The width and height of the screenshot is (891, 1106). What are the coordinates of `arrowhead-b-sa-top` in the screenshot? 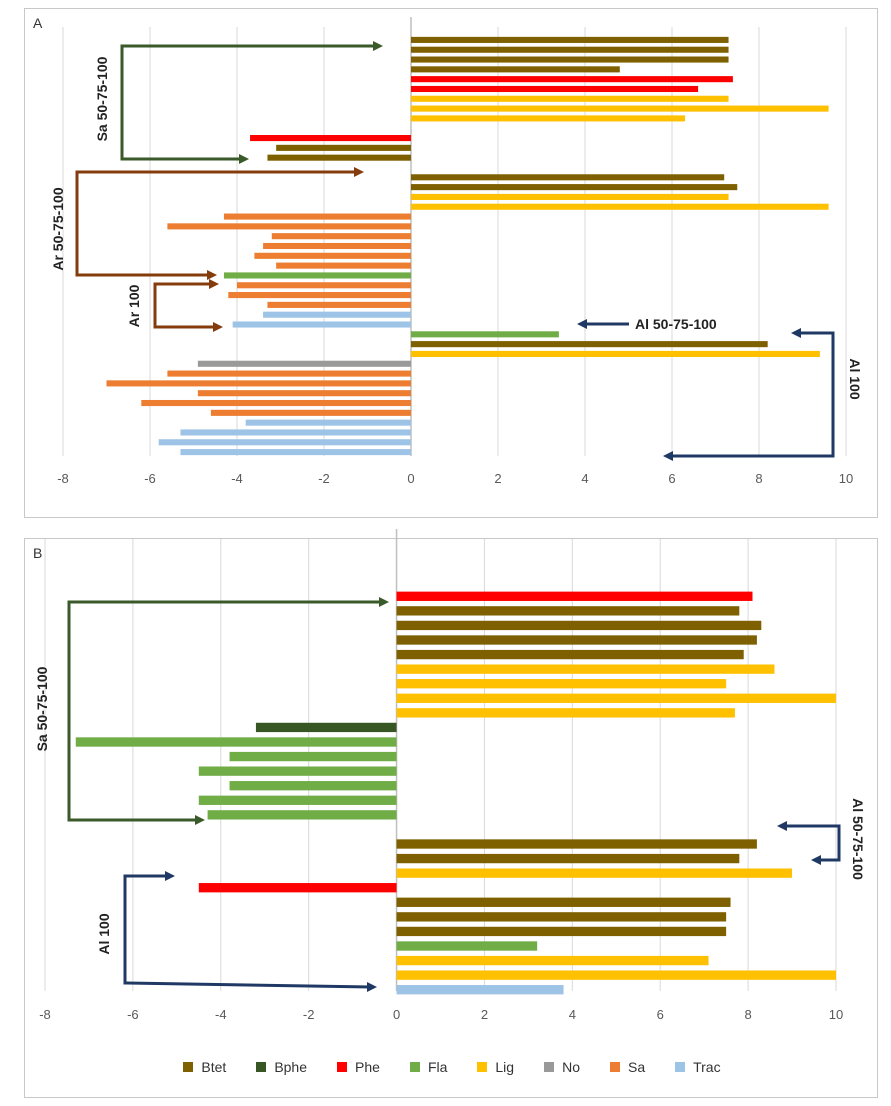 It's located at (384, 602).